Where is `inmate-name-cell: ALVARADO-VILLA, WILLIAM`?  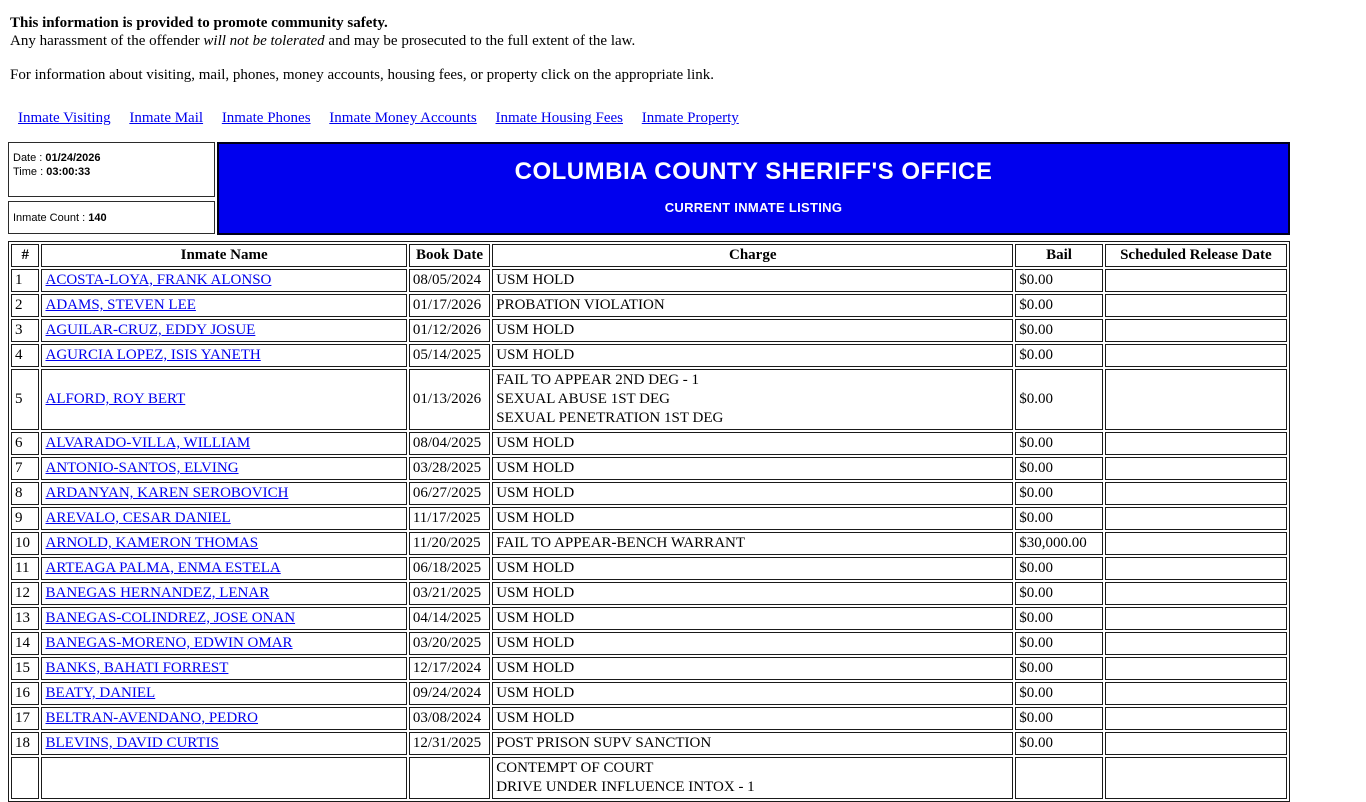
inmate-name-cell: ALVARADO-VILLA, WILLIAM is located at coordinates (224, 443).